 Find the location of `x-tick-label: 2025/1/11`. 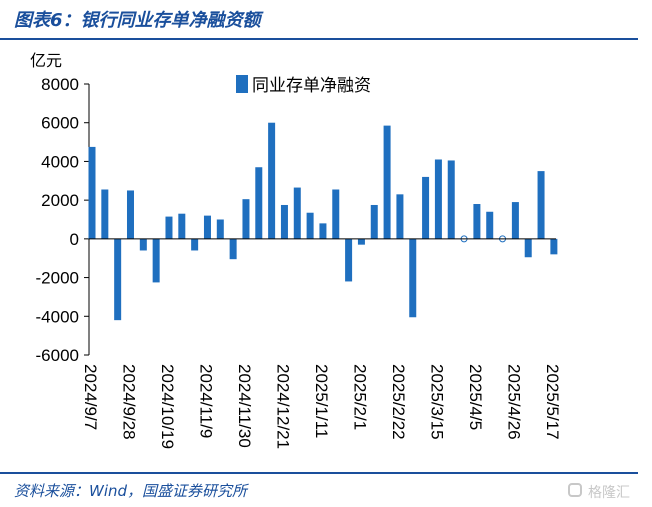

x-tick-label: 2025/1/11 is located at coordinates (321, 401).